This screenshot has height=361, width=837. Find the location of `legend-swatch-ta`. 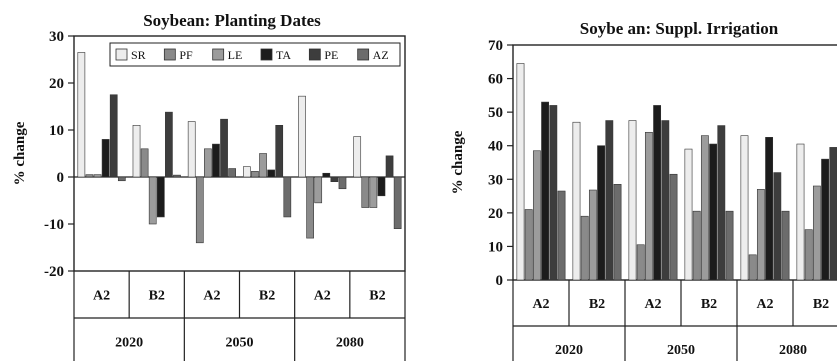

legend-swatch-ta is located at coordinates (266, 54).